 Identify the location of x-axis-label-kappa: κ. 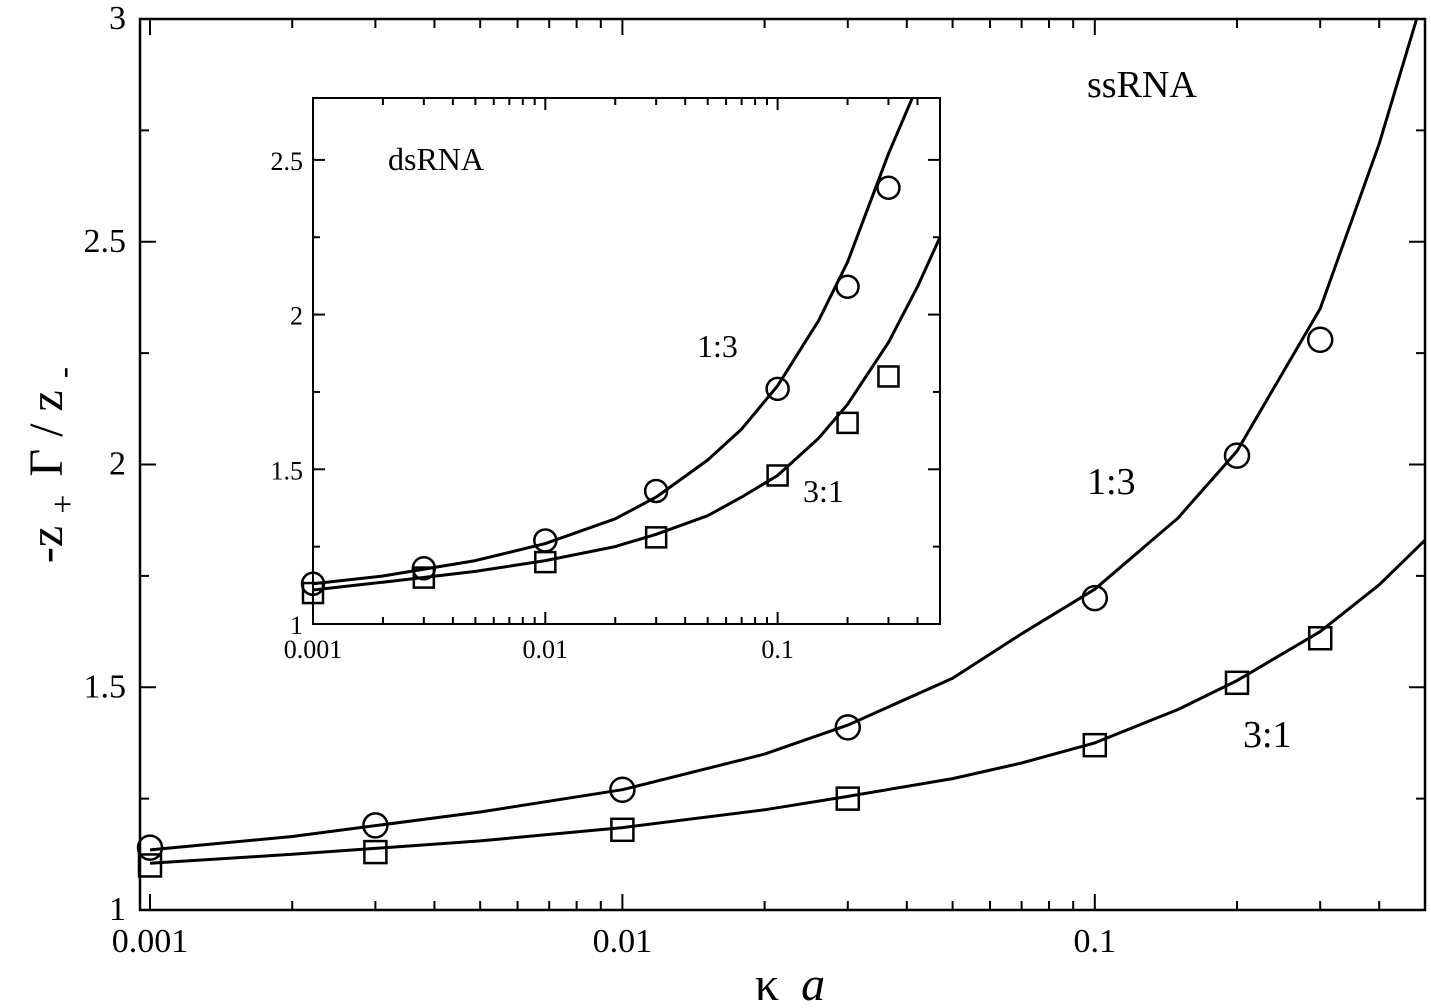
(767, 983).